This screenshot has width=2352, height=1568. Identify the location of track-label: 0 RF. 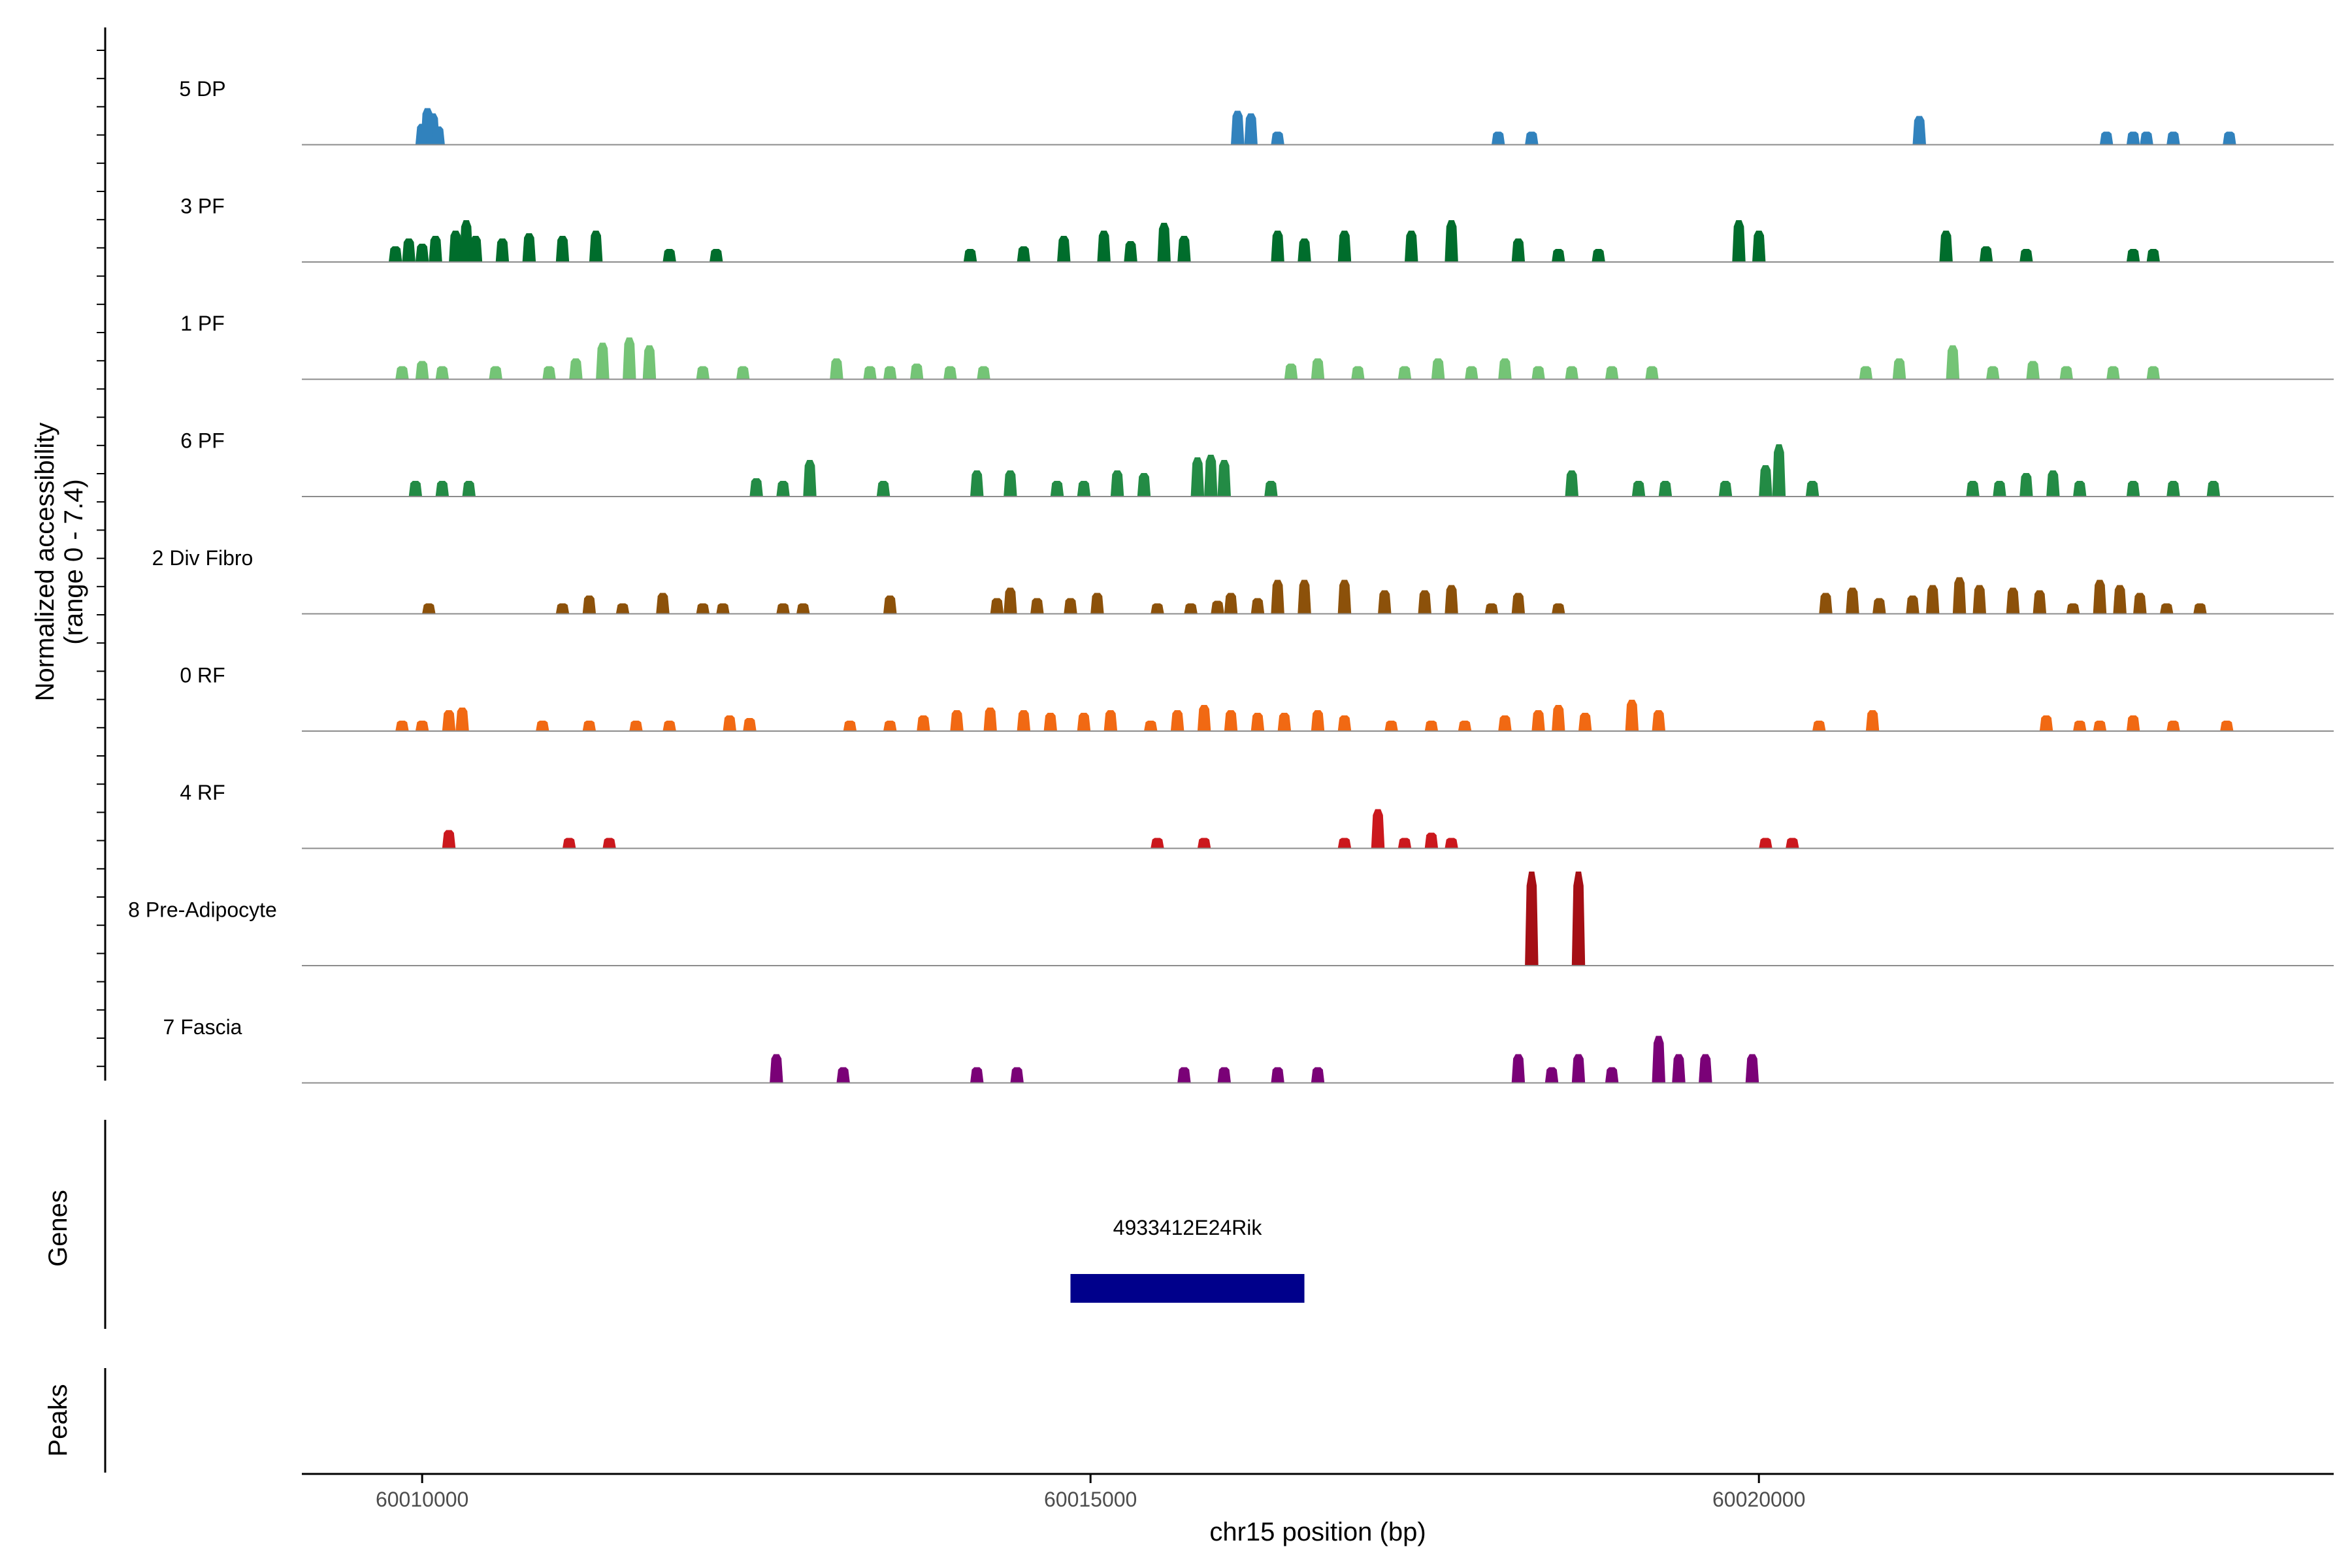
(202, 675).